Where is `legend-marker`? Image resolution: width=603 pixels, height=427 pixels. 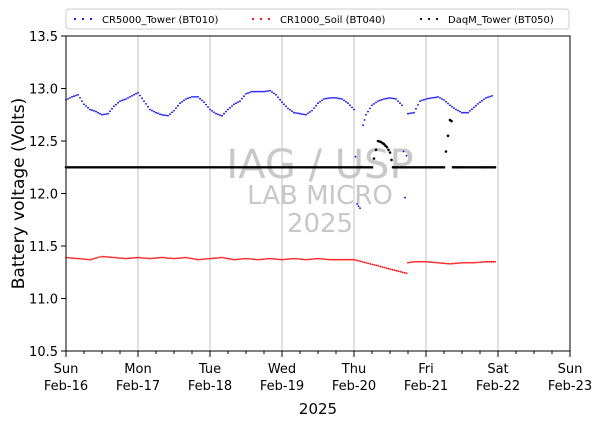 legend-marker is located at coordinates (269, 19).